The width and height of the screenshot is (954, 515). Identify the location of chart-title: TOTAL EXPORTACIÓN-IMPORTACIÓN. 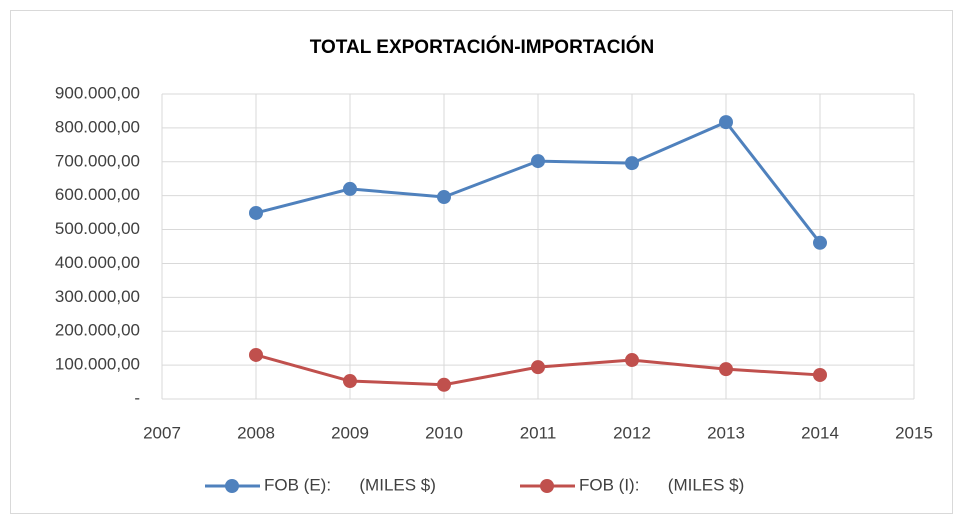
(482, 47).